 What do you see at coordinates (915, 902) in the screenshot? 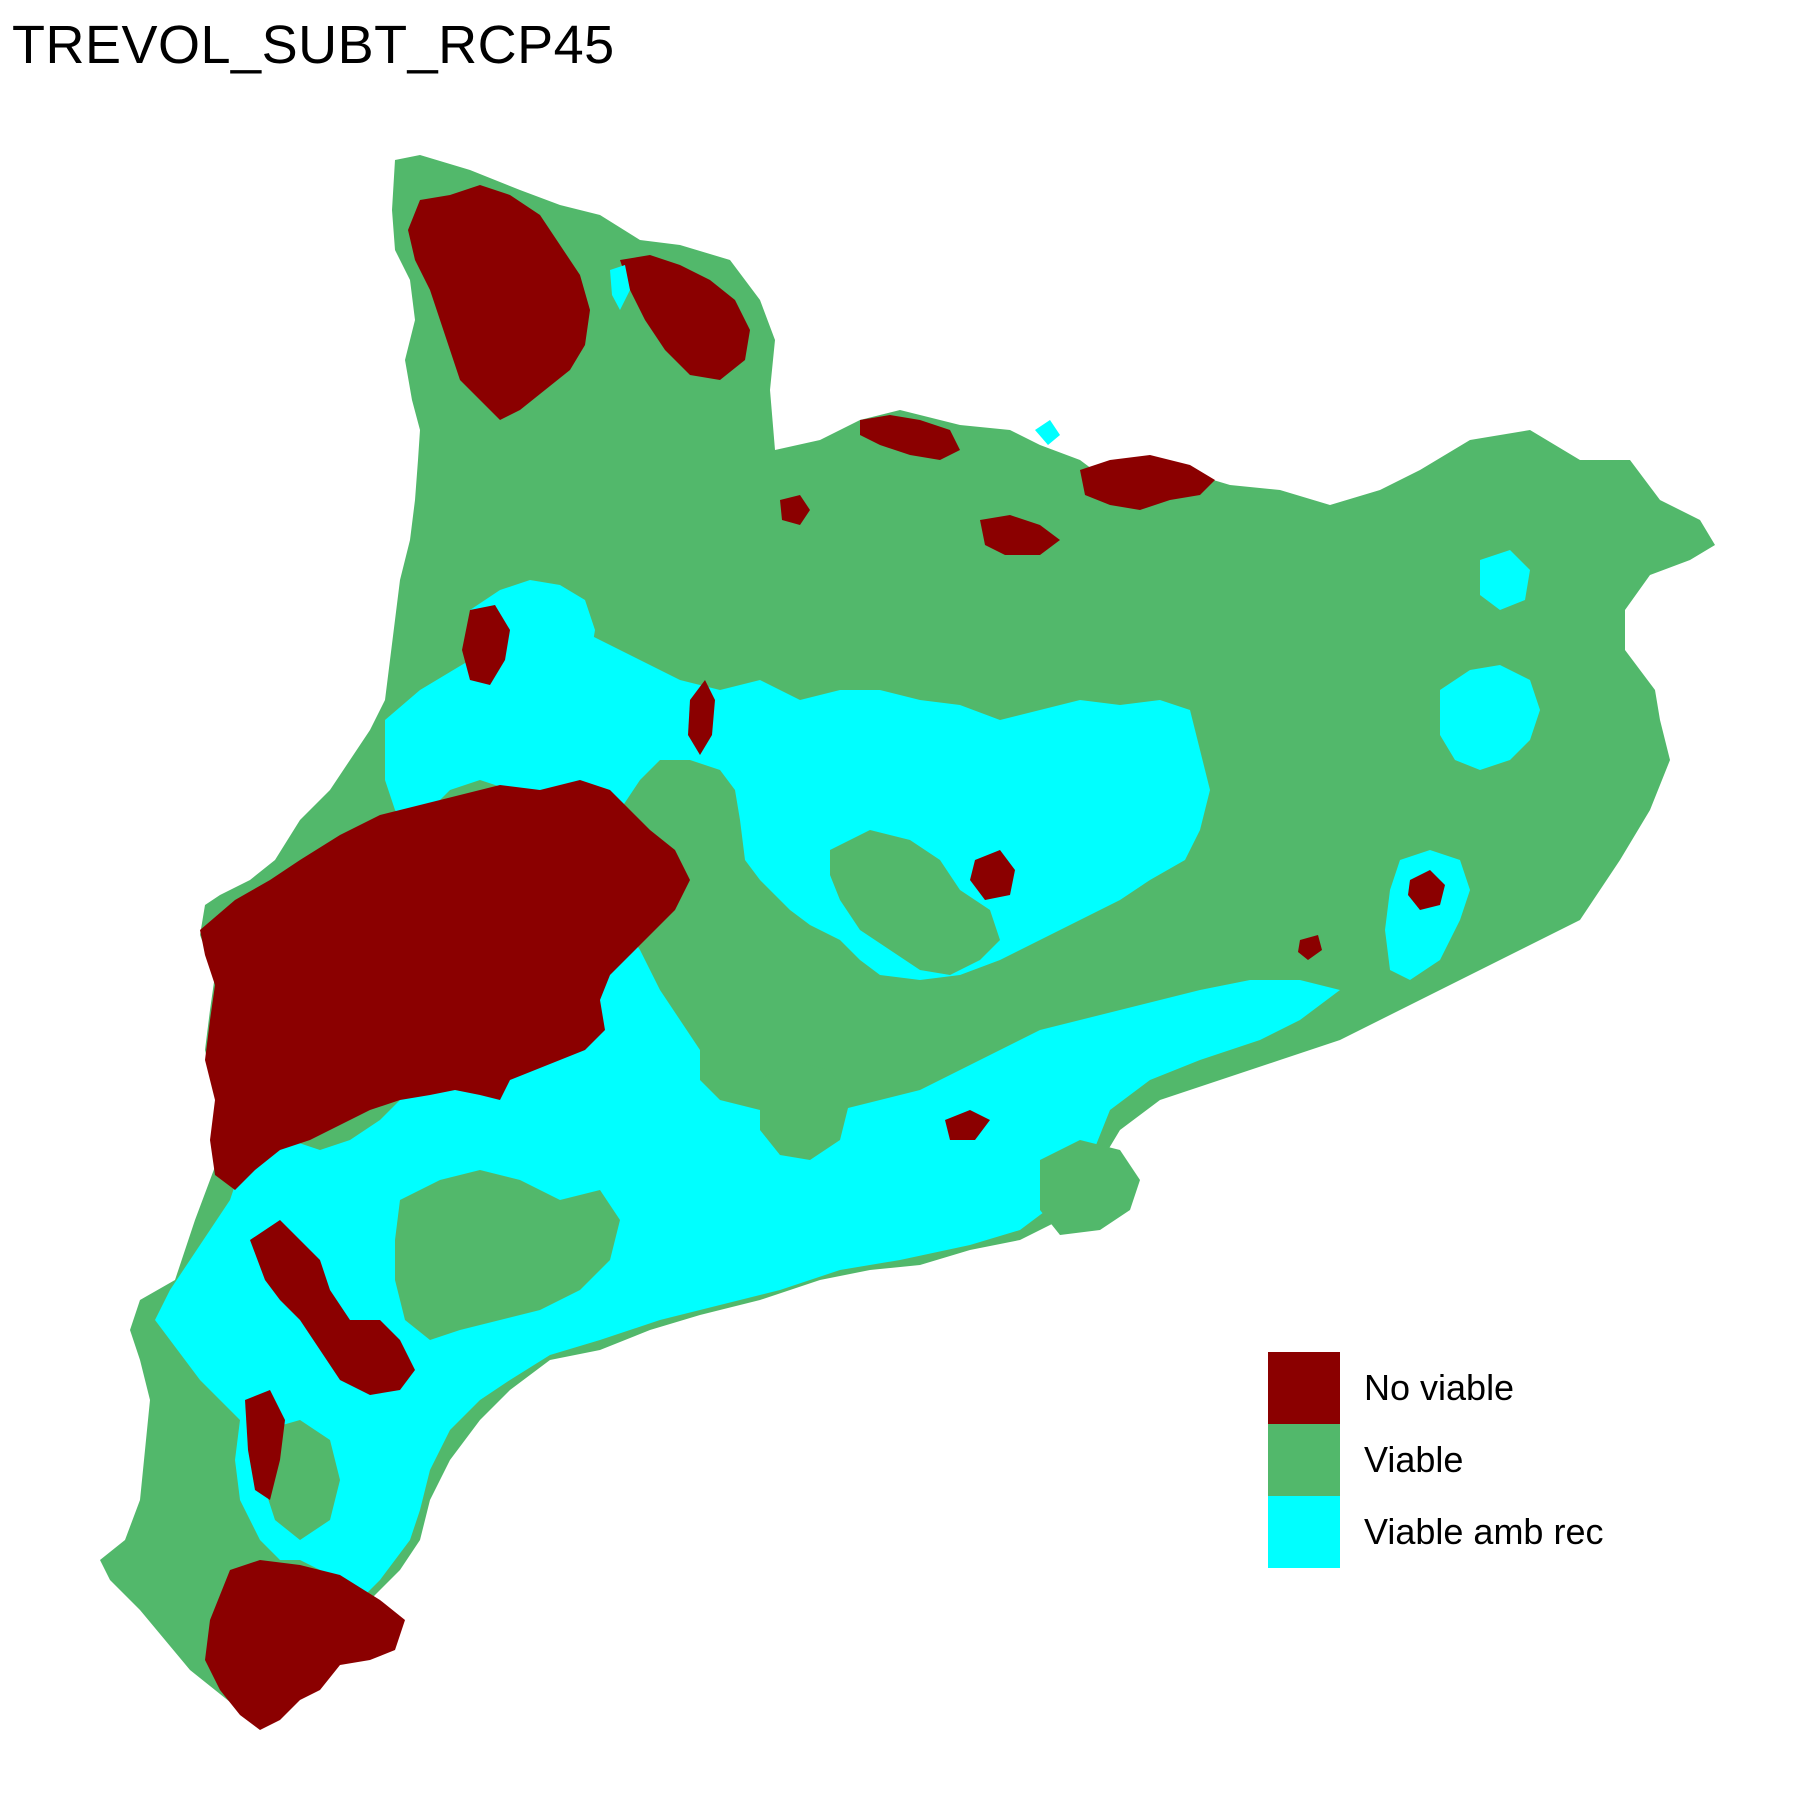
I see `region-viable-central-hills` at bounding box center [915, 902].